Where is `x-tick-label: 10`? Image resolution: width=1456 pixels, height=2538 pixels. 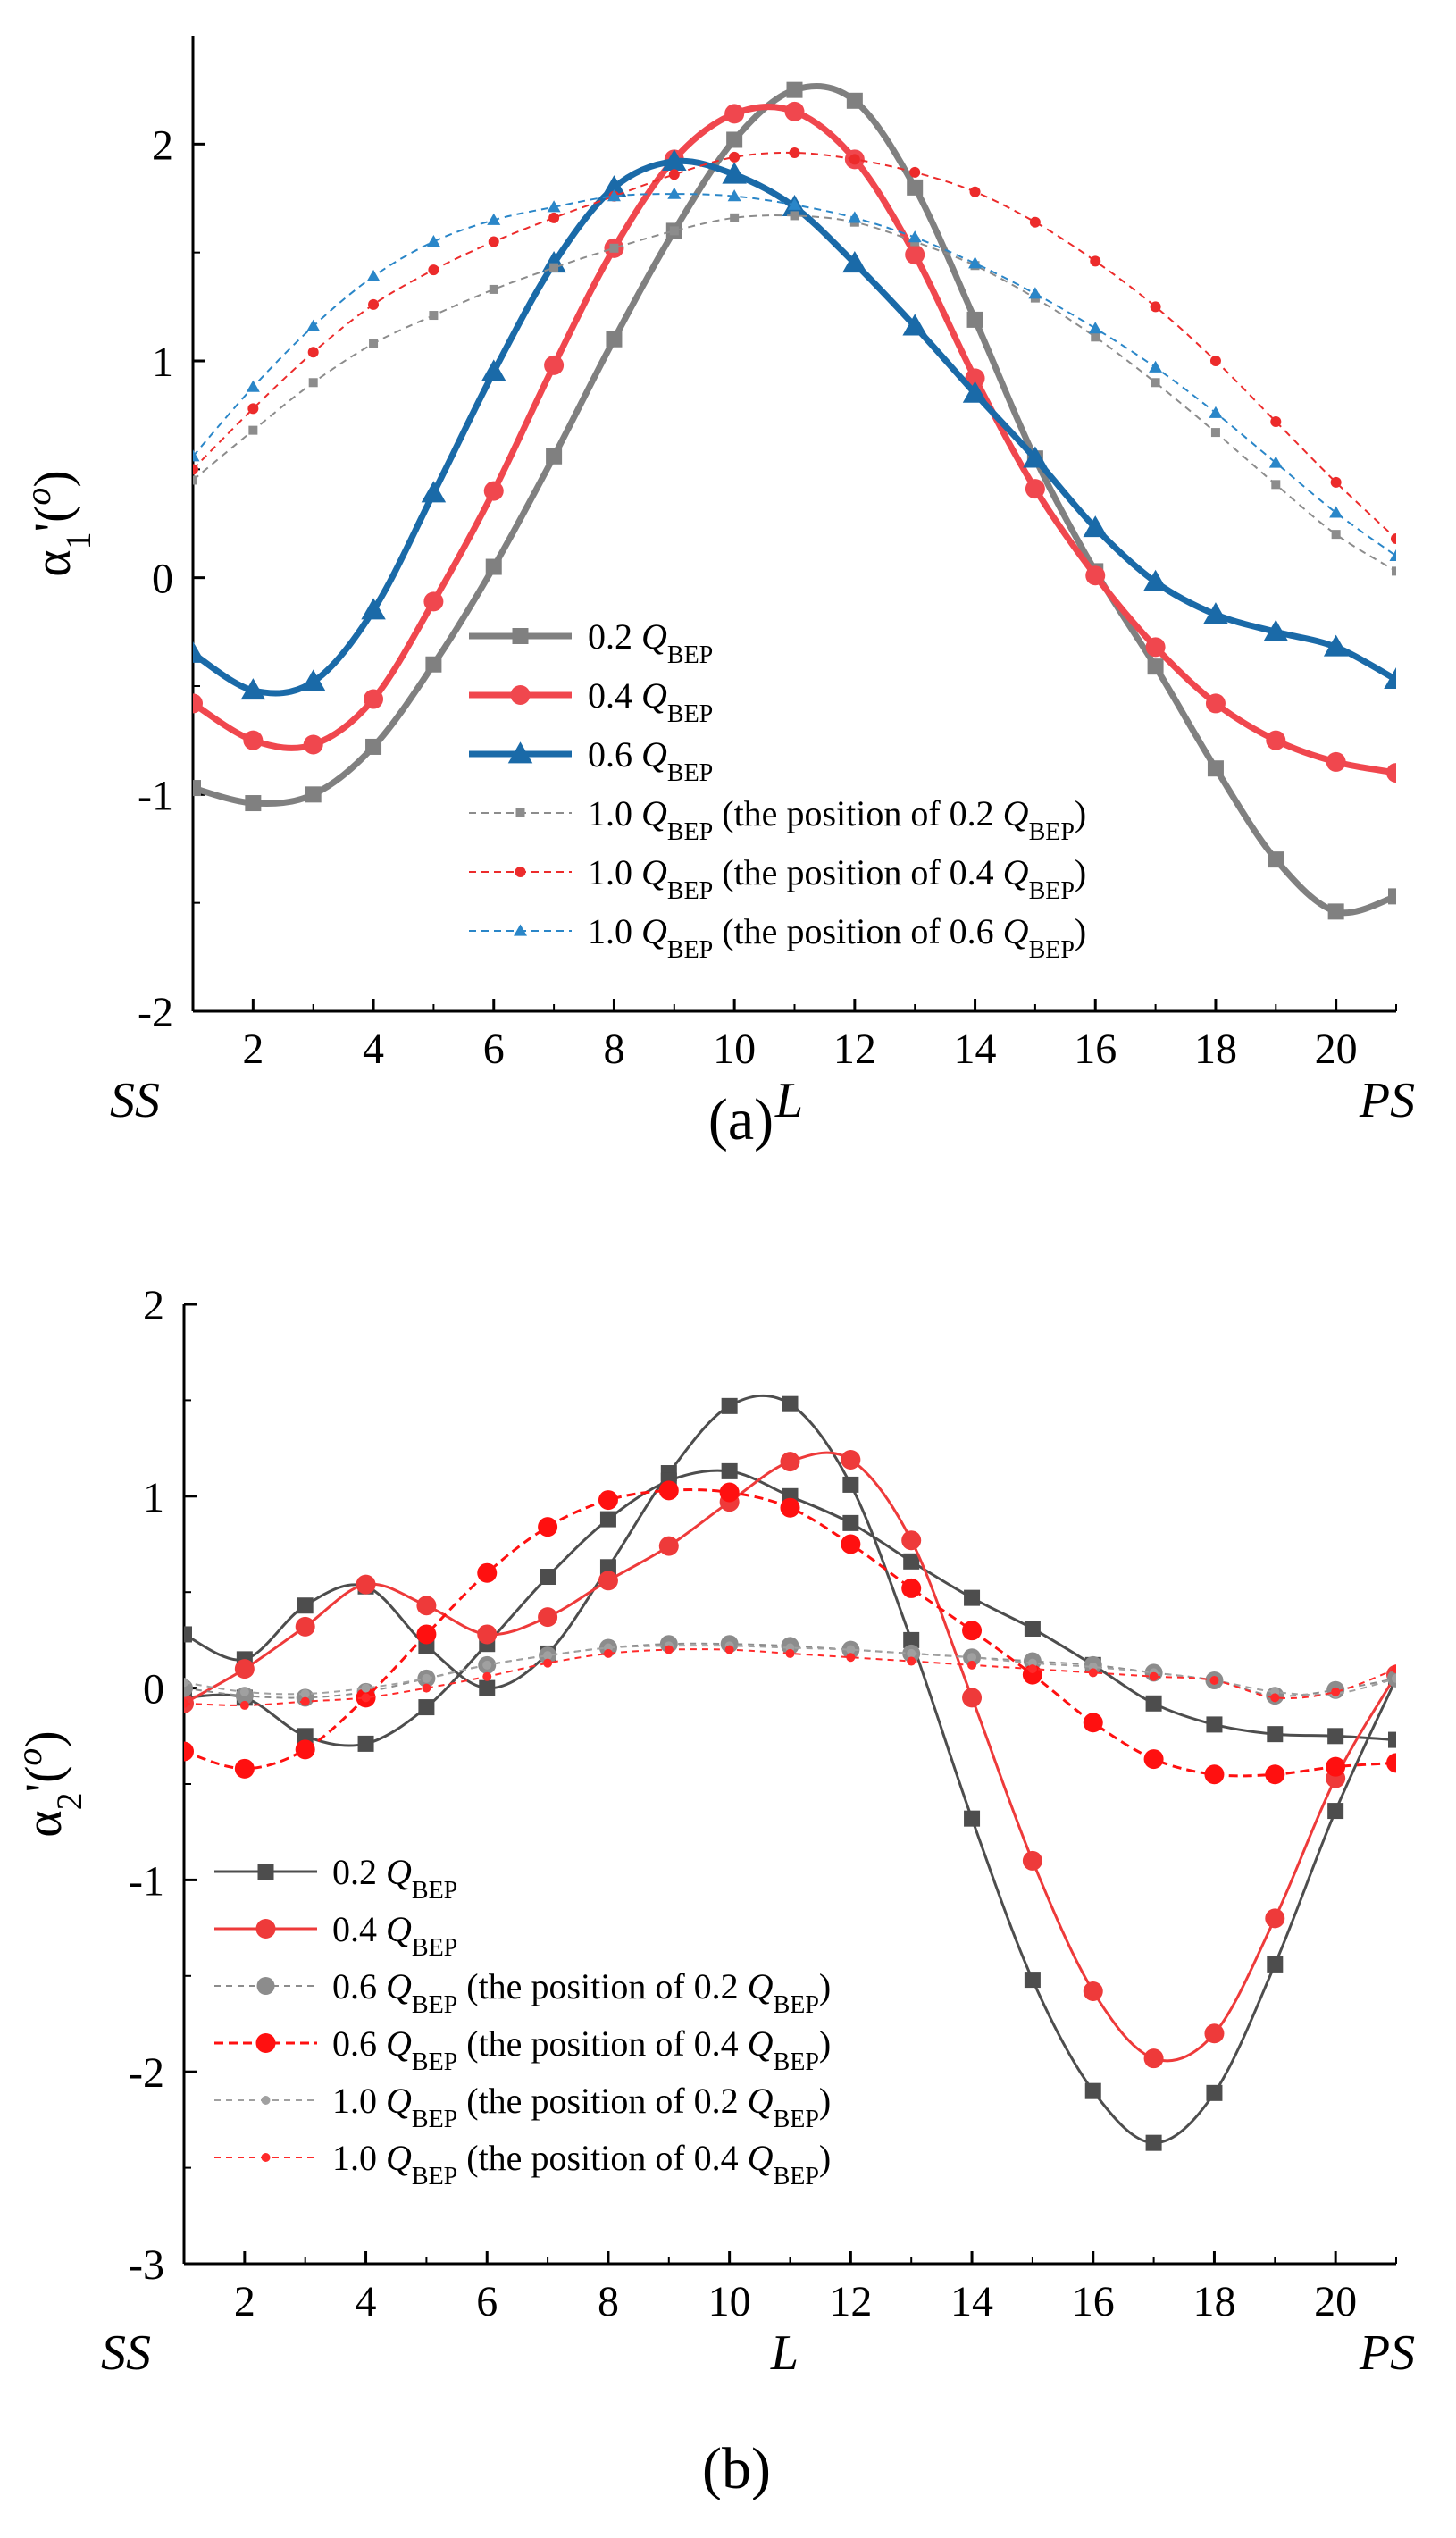
x-tick-label: 10 is located at coordinates (734, 1049).